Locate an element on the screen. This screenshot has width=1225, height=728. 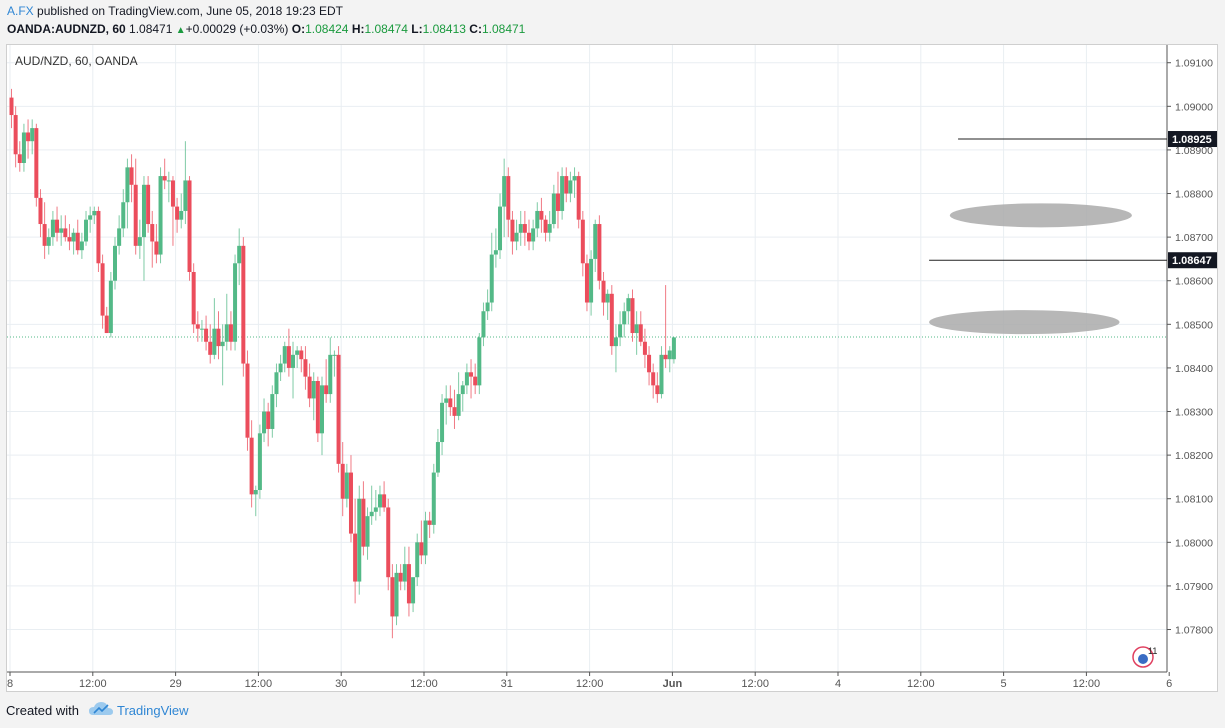
x-tick-label: 30 is located at coordinates (341, 684).